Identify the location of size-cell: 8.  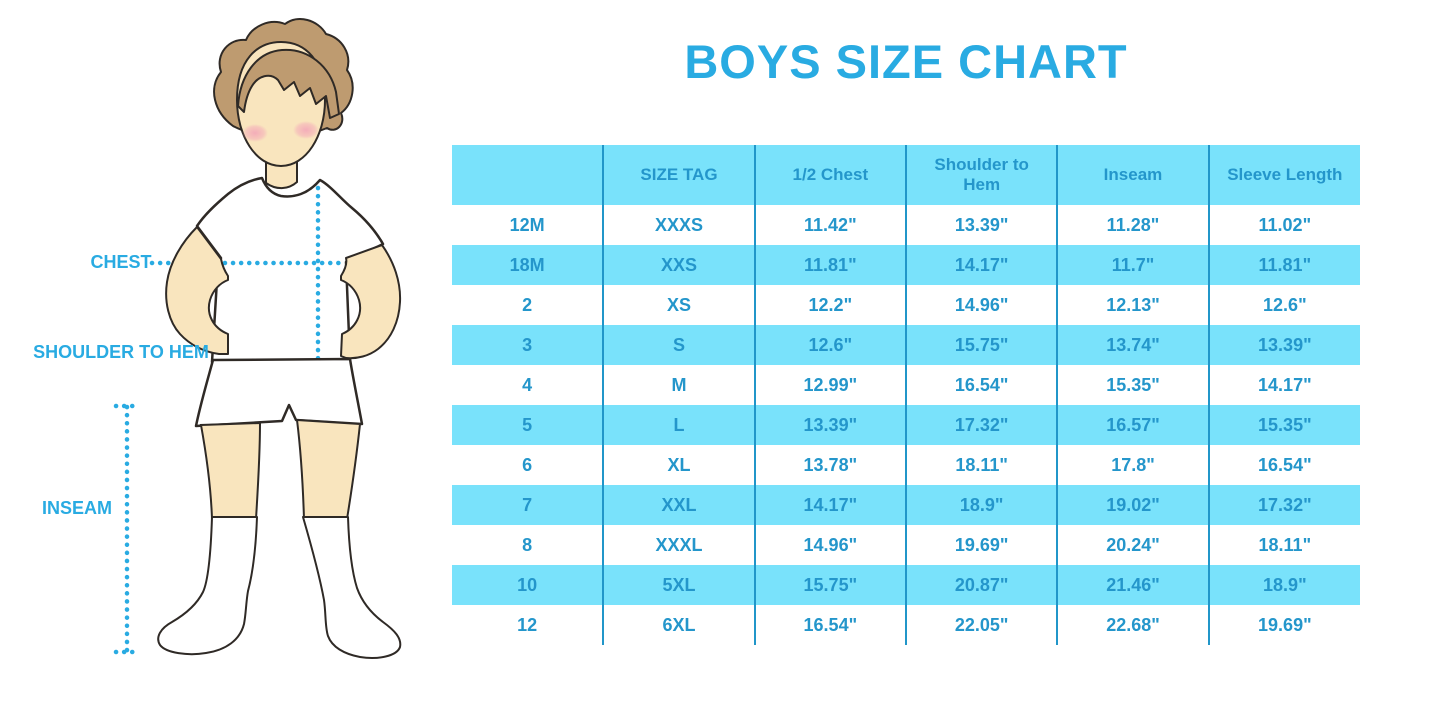
(528, 545).